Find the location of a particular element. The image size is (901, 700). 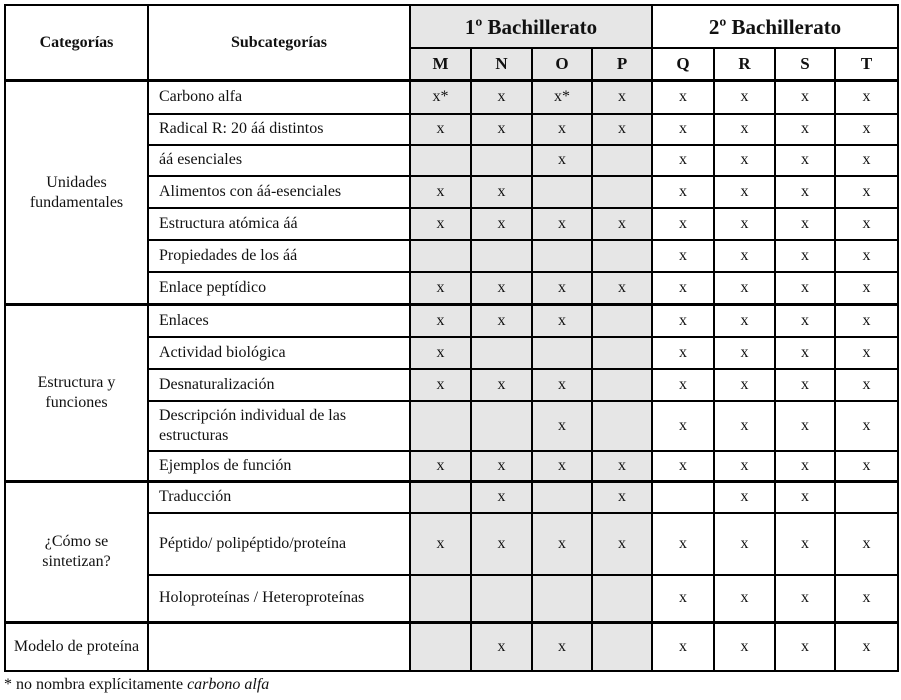

subcategory-cell: Radical R: 20 áá distintos is located at coordinates (279, 129).